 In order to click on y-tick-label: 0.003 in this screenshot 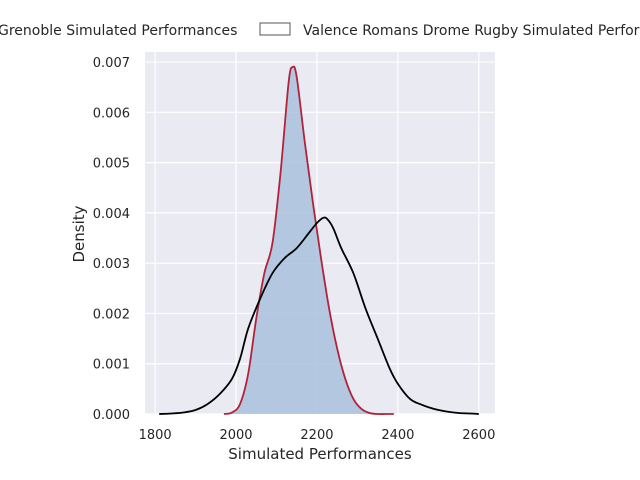, I will do `click(111, 264)`.